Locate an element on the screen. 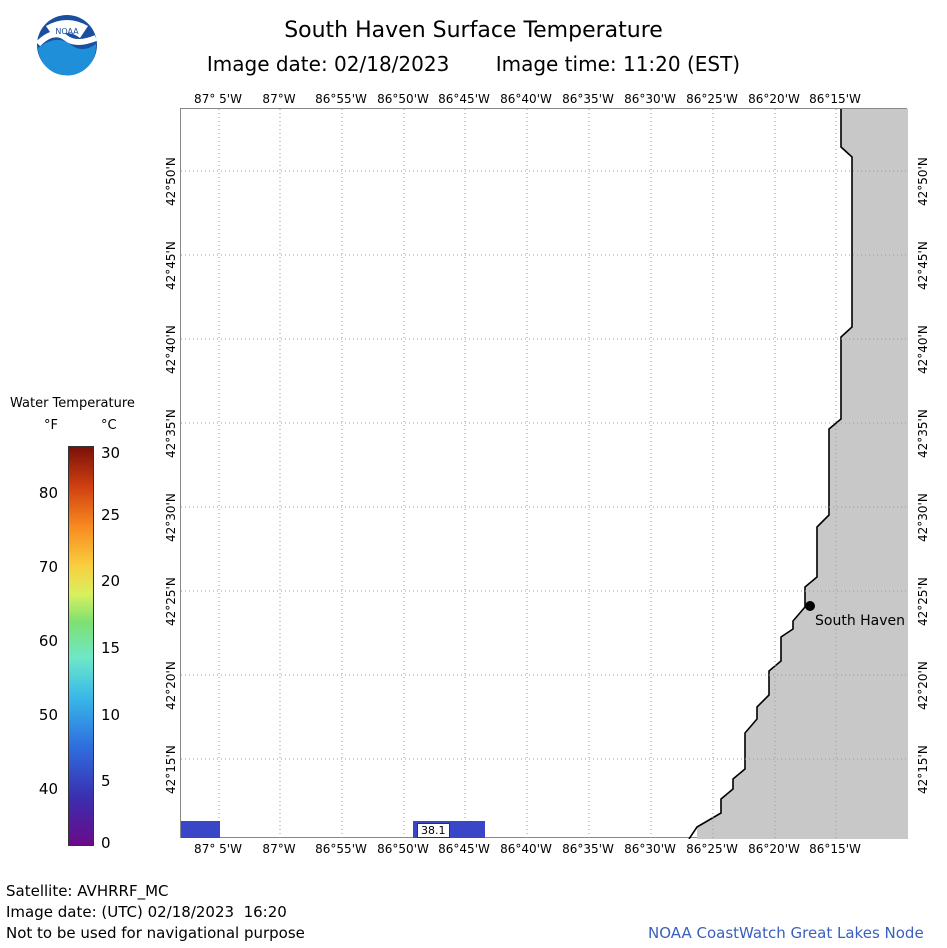  legend-f-tick: 60 is located at coordinates (48, 641).